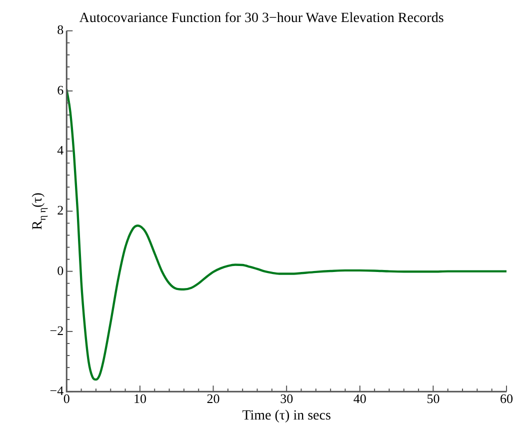 This screenshot has width=513, height=424. What do you see at coordinates (506, 398) in the screenshot?
I see `x-tick-label: 60` at bounding box center [506, 398].